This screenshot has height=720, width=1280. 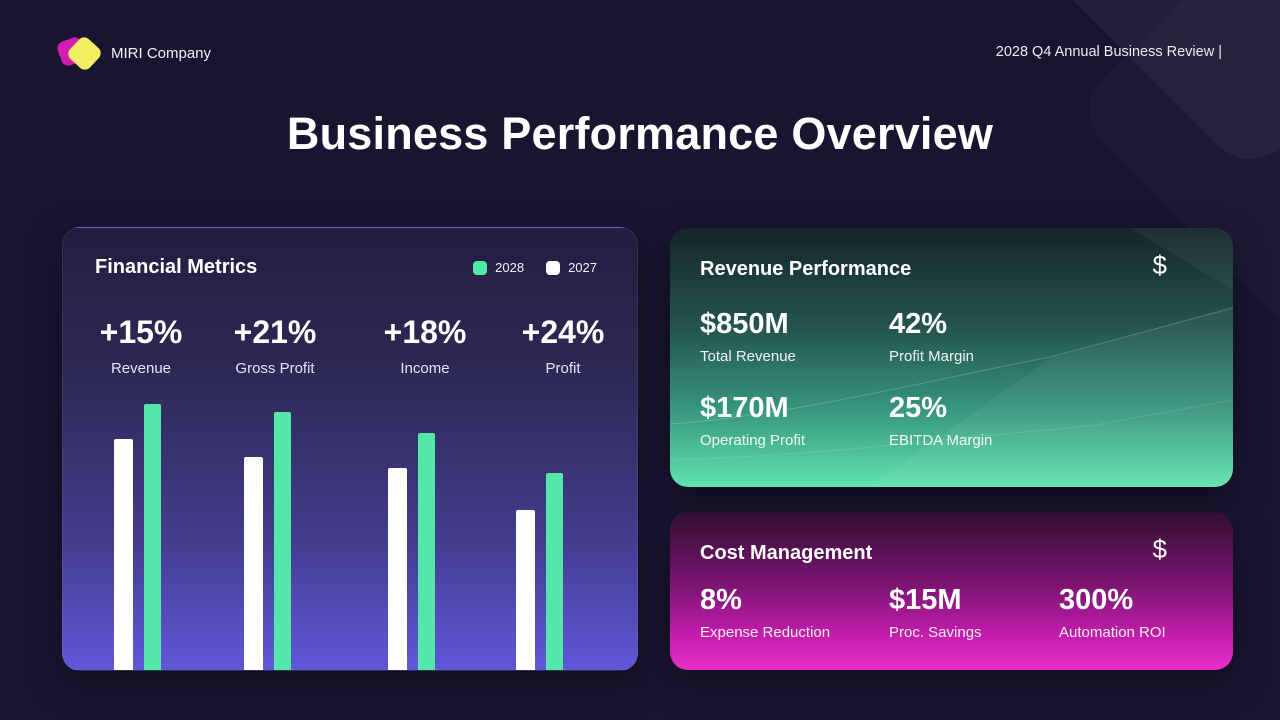 What do you see at coordinates (397, 569) in the screenshot?
I see `bar-2027-income` at bounding box center [397, 569].